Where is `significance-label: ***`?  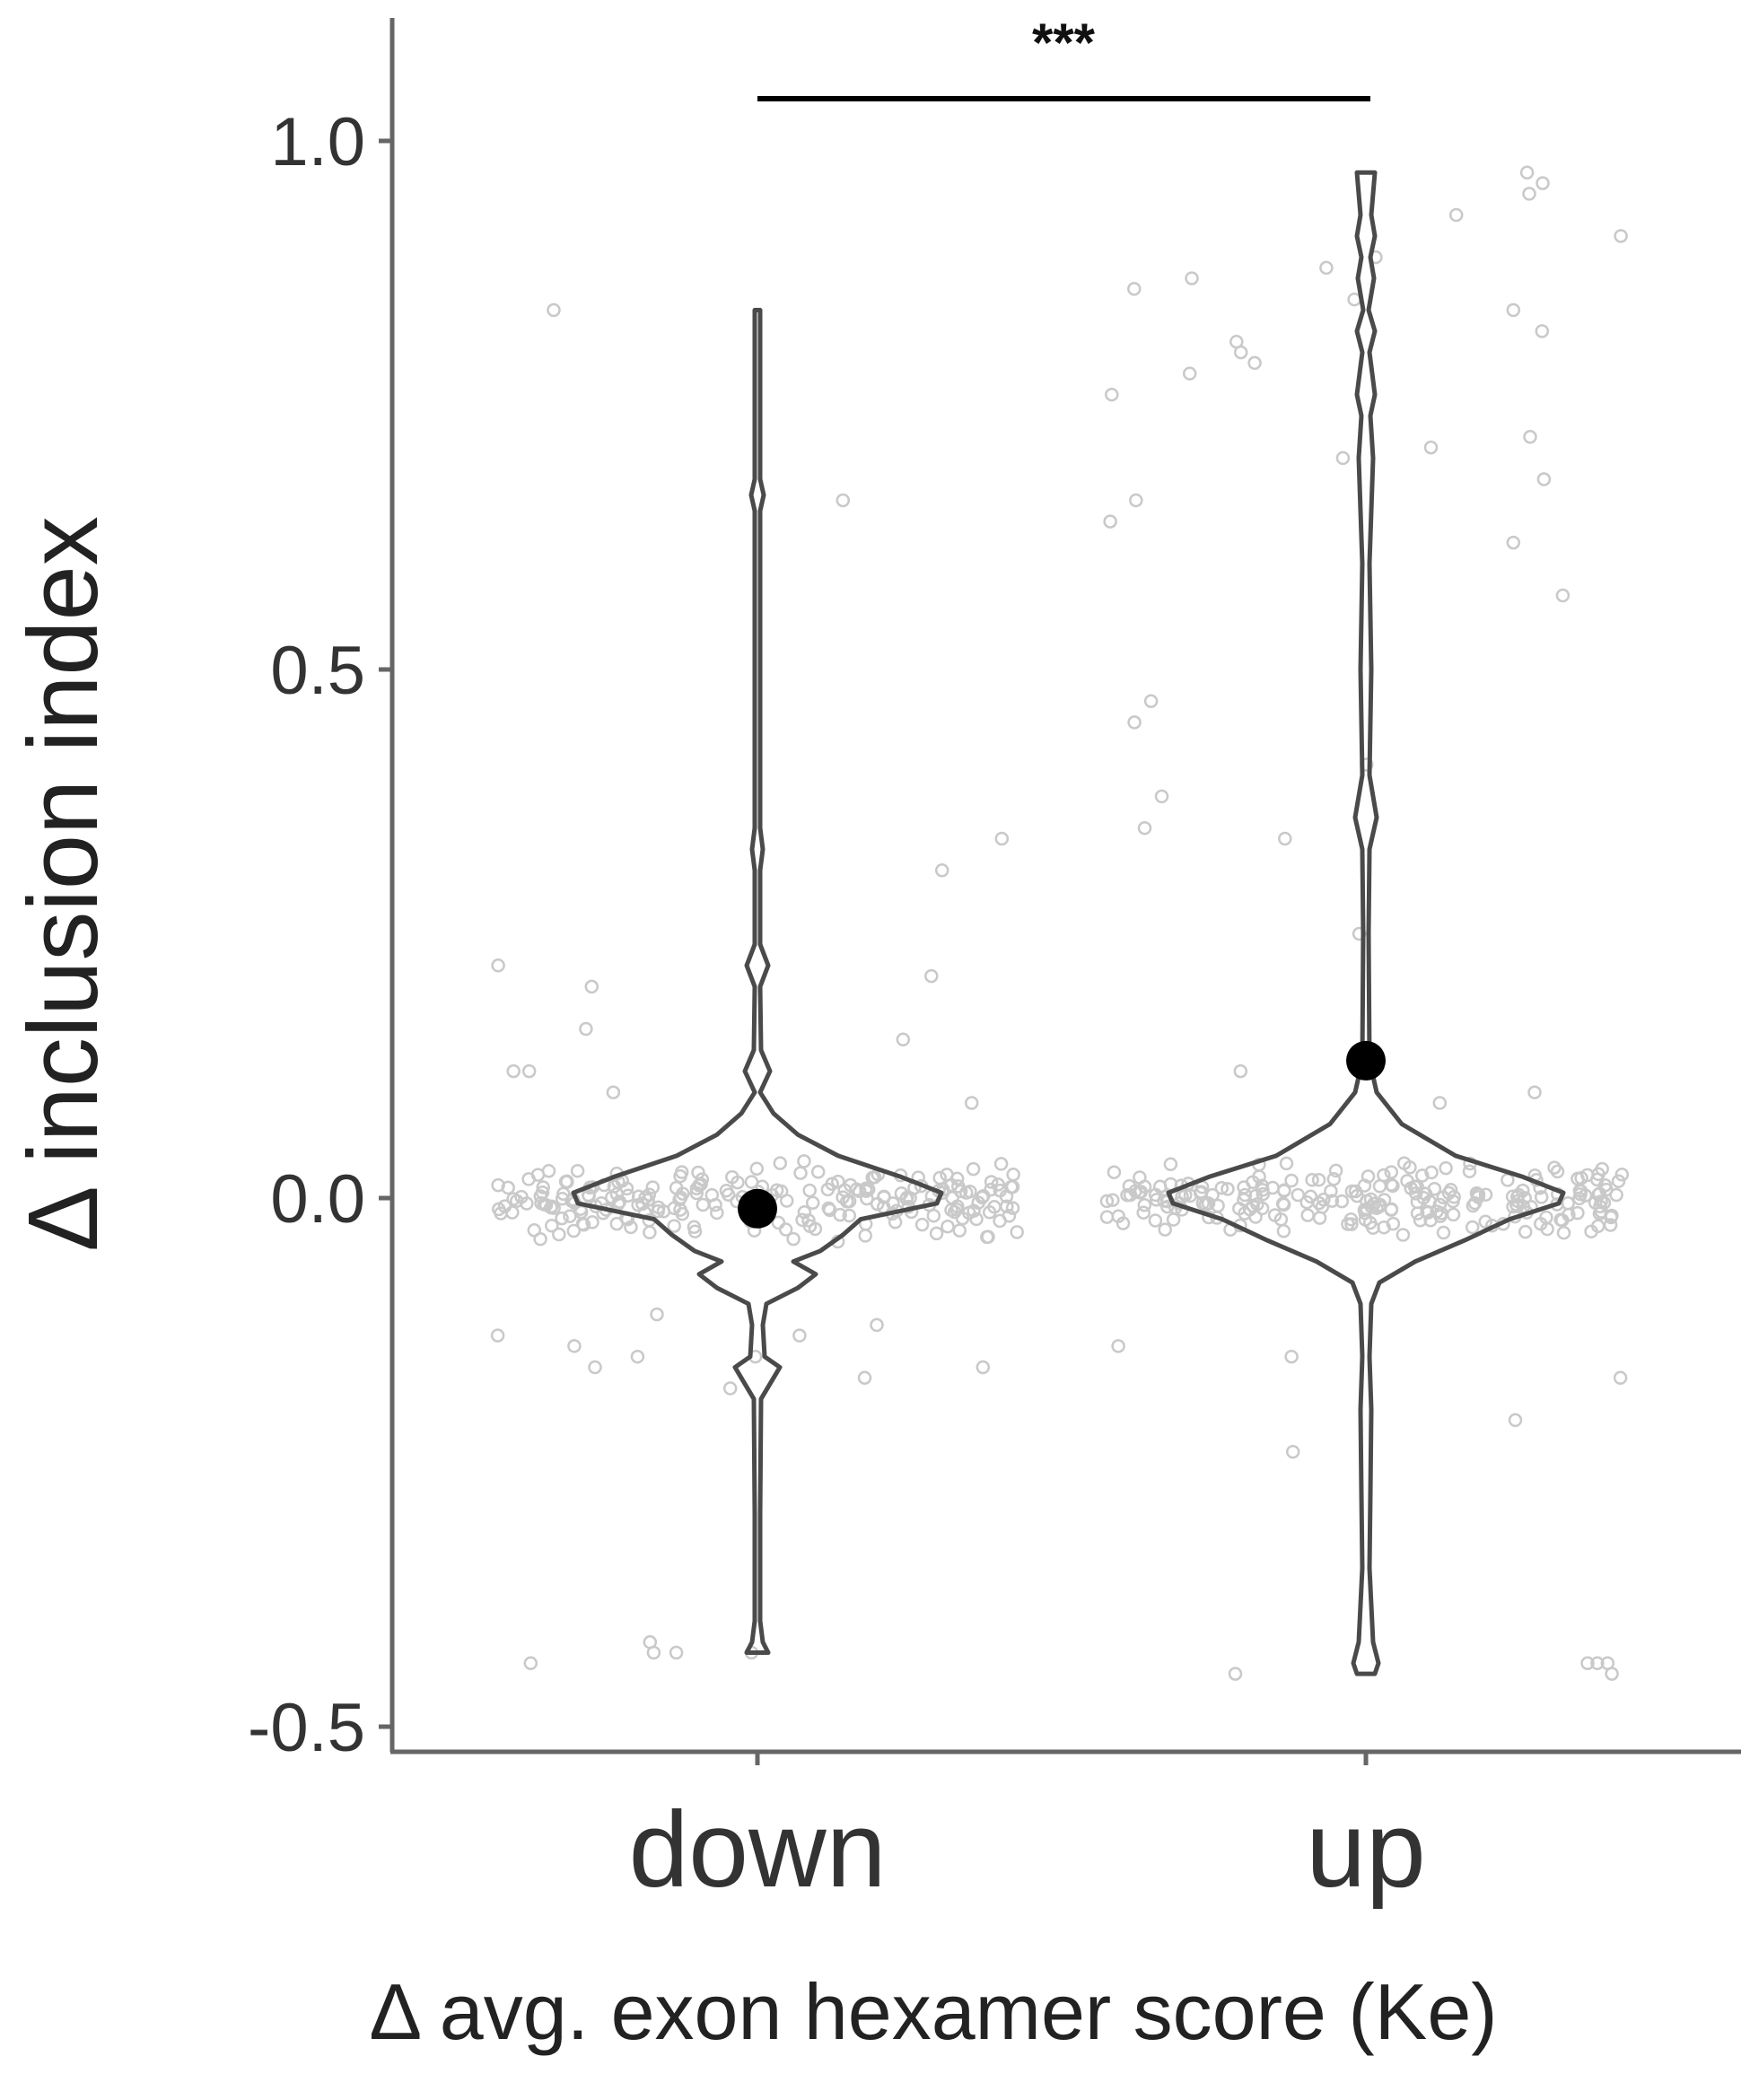 significance-label: *** is located at coordinates (1064, 43).